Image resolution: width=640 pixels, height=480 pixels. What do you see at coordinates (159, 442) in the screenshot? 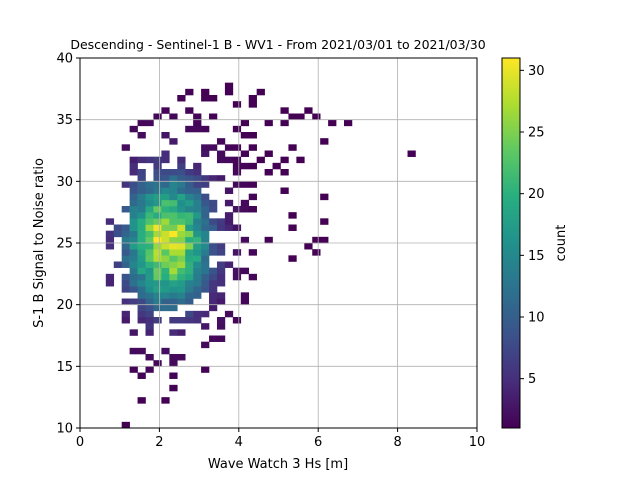
I see `x-tick-label: 2` at bounding box center [159, 442].